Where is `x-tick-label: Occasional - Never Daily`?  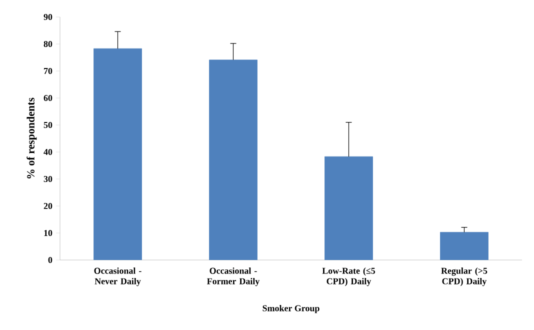
x-tick-label: Occasional - Never Daily is located at coordinates (118, 277).